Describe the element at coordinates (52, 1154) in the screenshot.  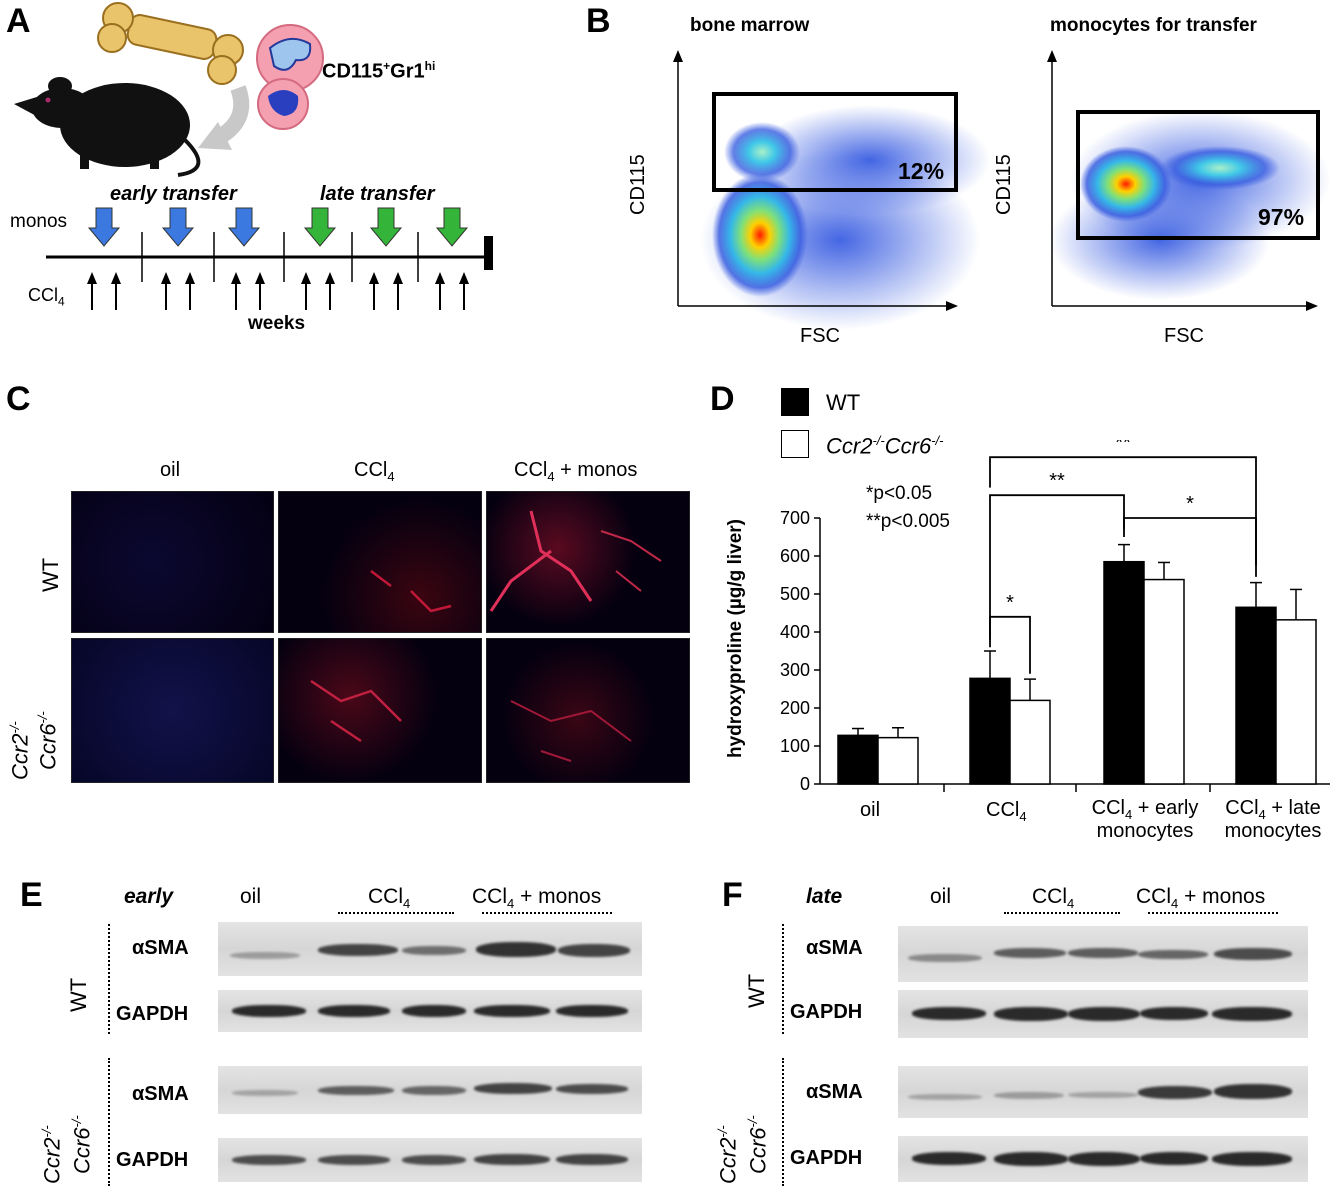
I see `blot-e-row-ko-a: Ccr2-/-` at that location.